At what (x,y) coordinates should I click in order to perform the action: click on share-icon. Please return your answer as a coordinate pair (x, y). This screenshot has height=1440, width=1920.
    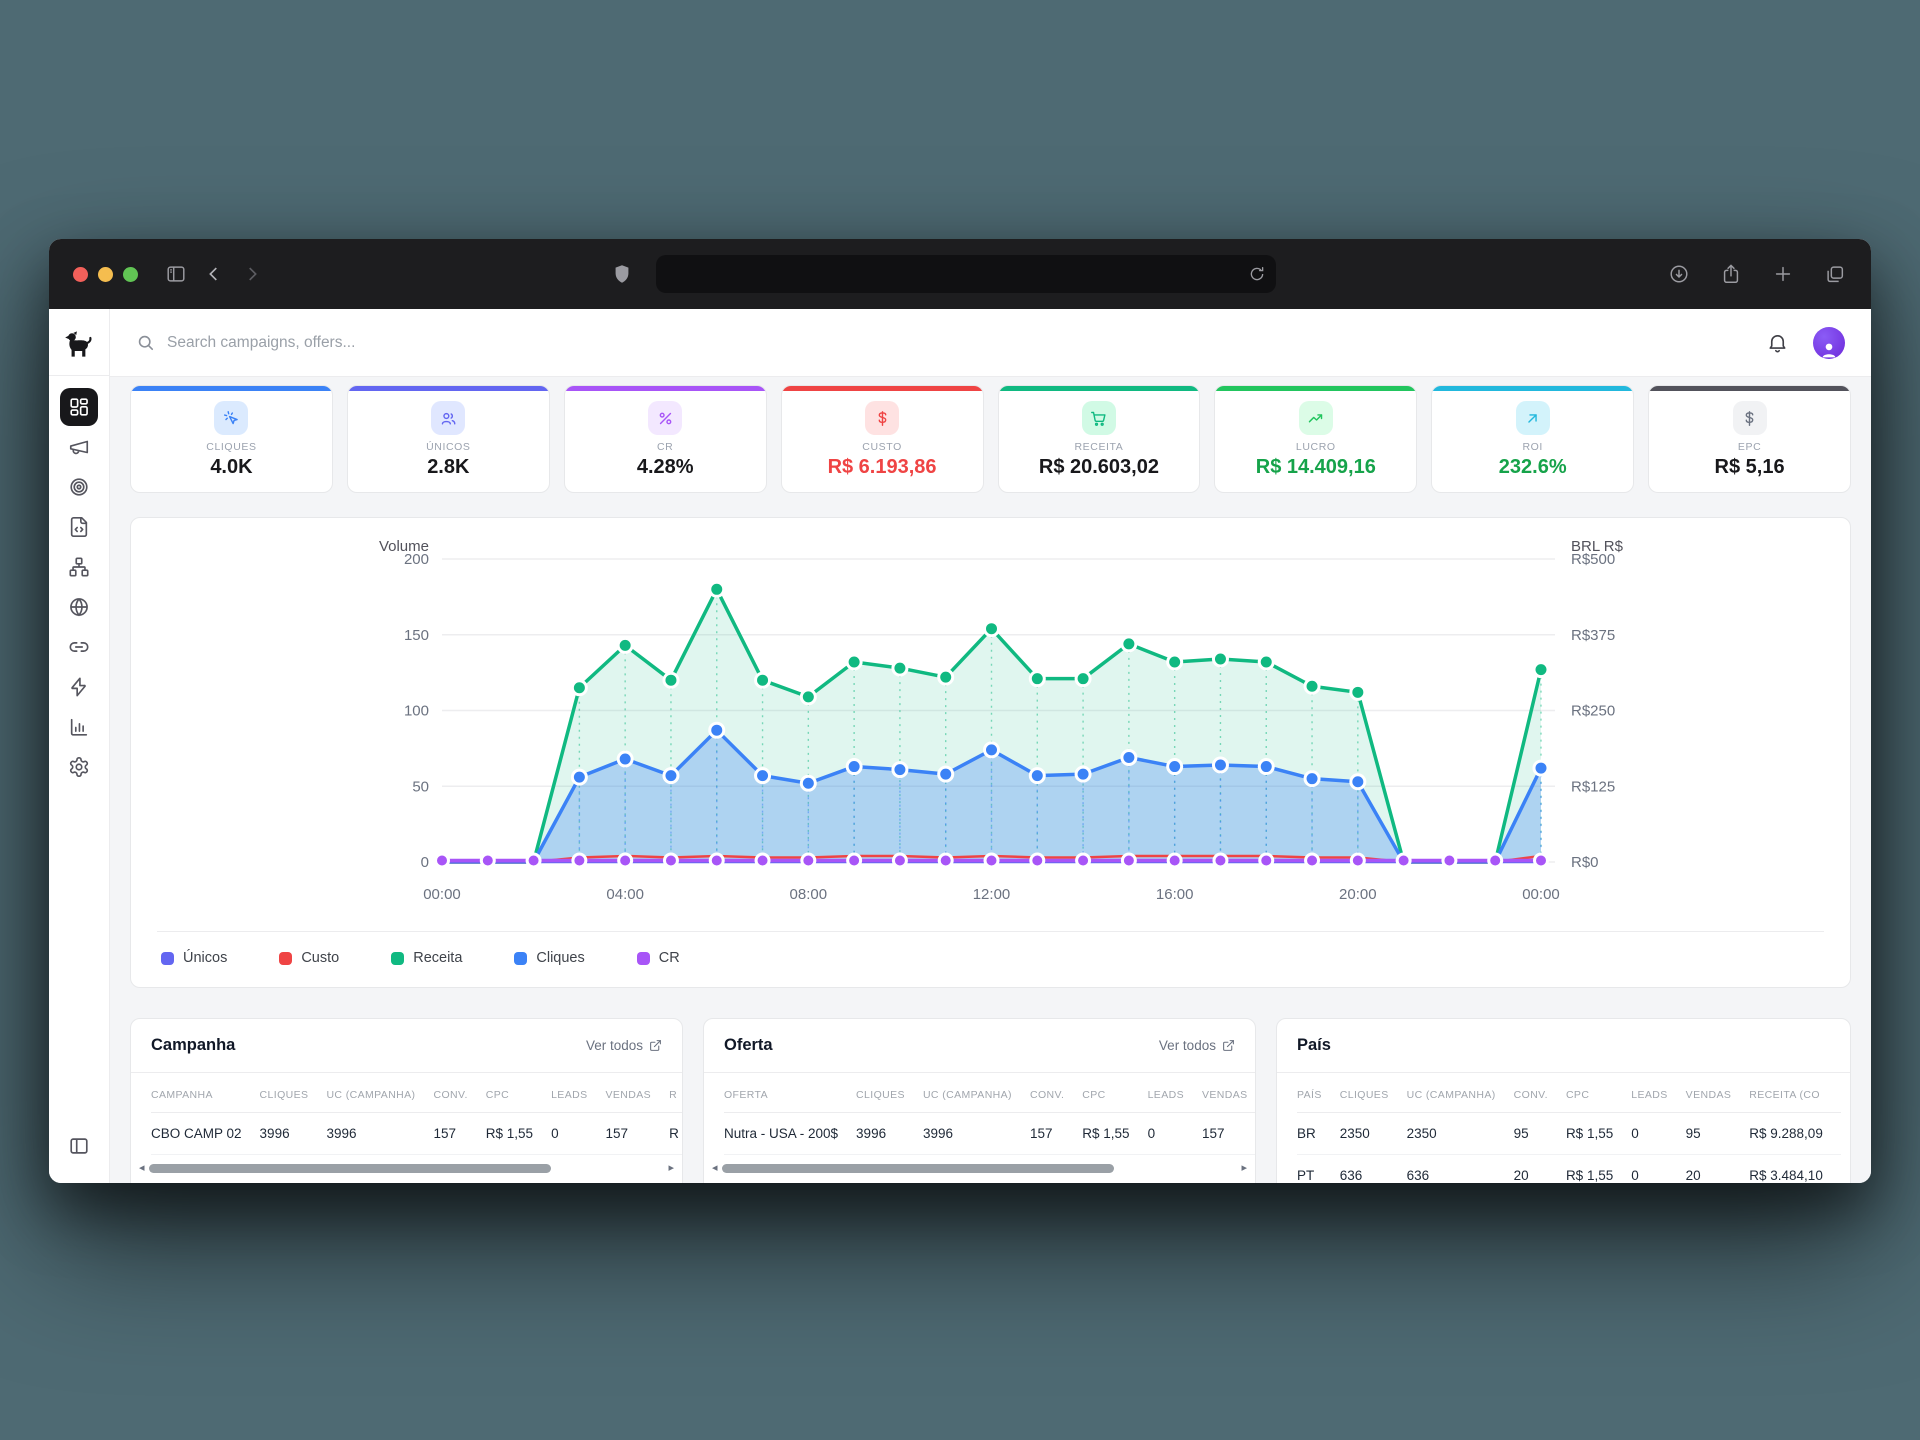
    Looking at the image, I should click on (1731, 274).